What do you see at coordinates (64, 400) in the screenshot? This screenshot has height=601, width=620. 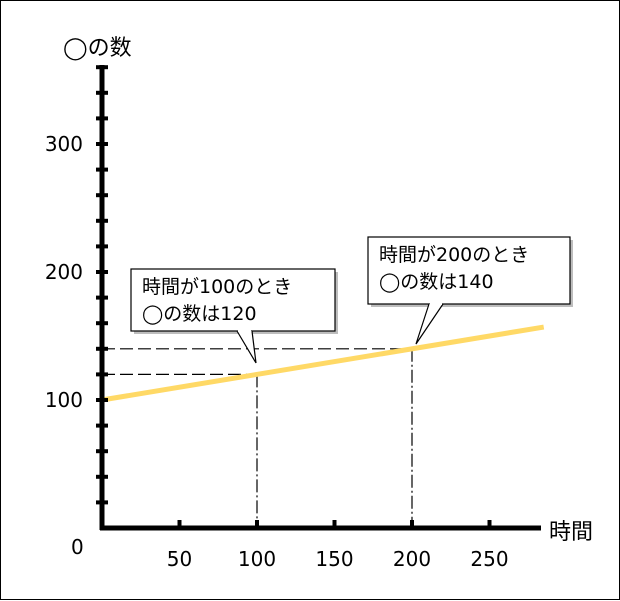 I see `y-tick-label: 100` at bounding box center [64, 400].